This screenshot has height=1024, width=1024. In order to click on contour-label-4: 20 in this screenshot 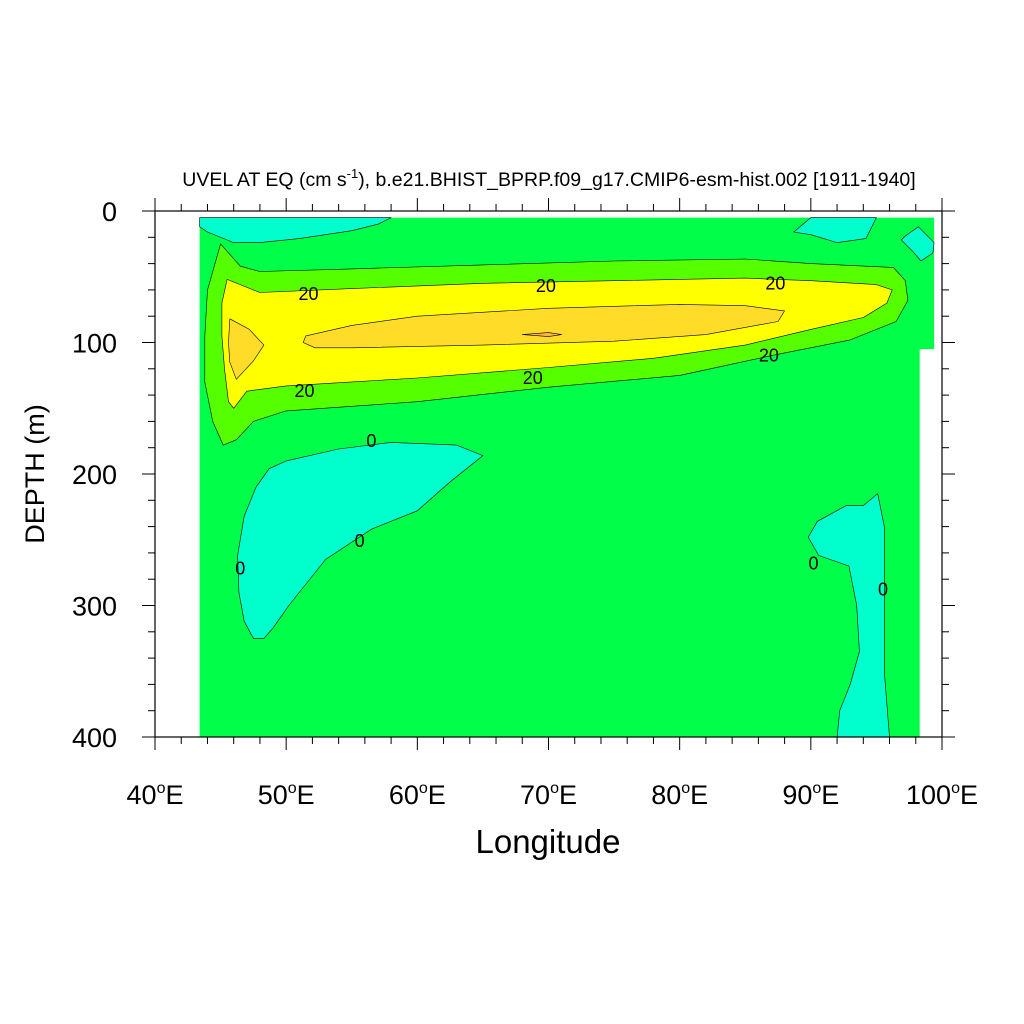, I will do `click(533, 378)`.